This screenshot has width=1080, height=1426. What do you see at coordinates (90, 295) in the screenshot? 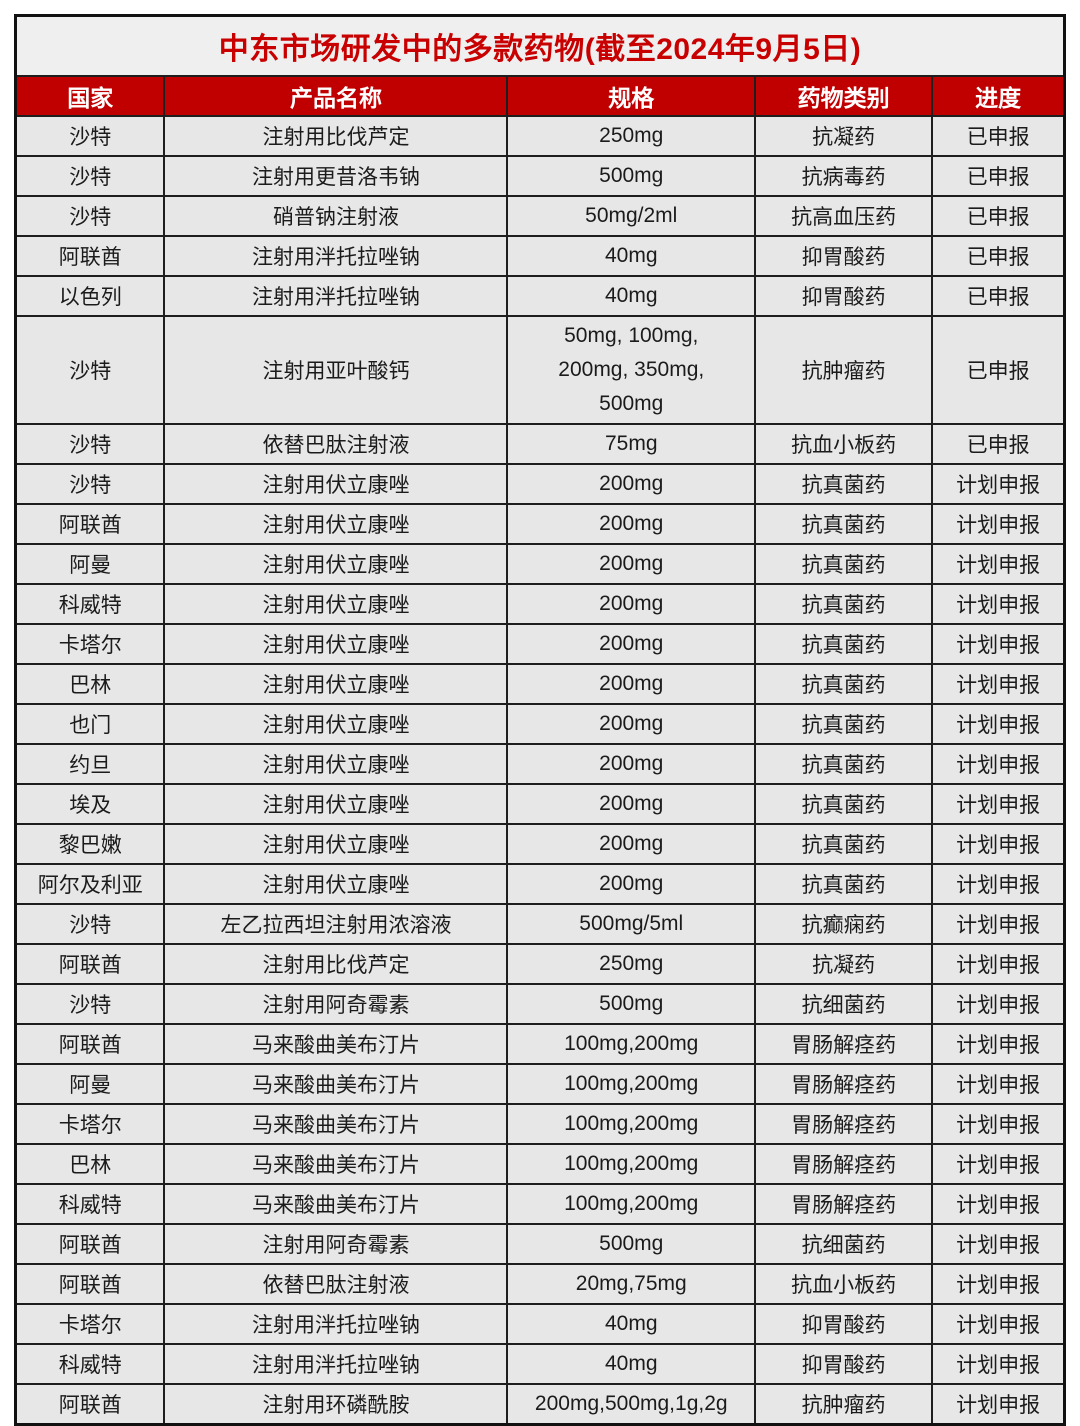
I see `country-cell: 以色列` at bounding box center [90, 295].